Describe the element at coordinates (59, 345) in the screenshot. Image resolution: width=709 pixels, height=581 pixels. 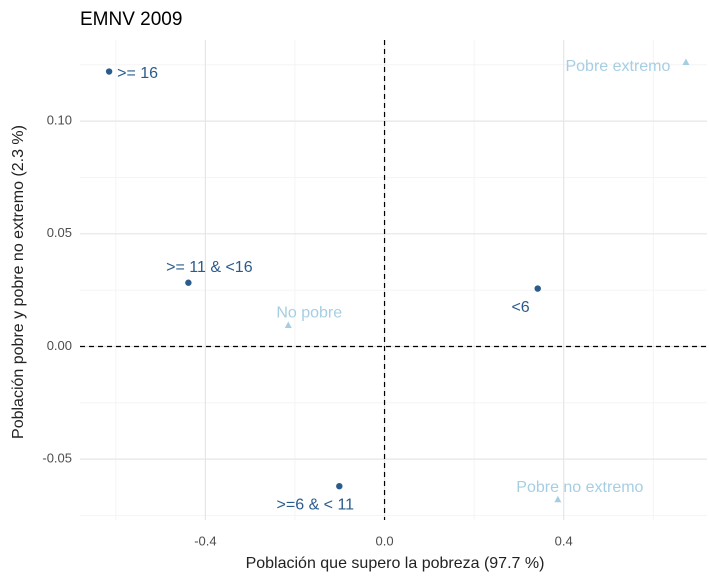
I see `y-tick-label: 0.00` at that location.